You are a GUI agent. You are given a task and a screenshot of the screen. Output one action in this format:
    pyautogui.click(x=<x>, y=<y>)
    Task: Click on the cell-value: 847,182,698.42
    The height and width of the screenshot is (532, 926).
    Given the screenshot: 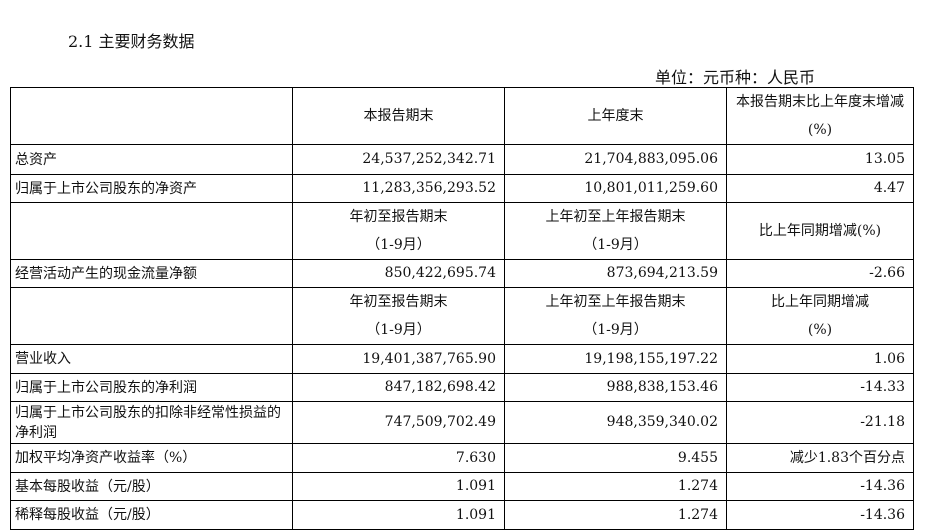 What is the action you would take?
    pyautogui.click(x=398, y=387)
    